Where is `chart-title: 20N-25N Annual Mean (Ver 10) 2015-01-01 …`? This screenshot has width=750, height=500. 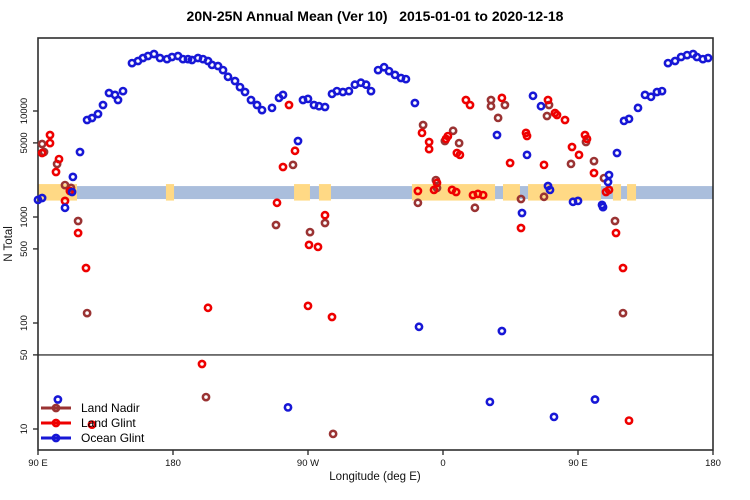
chart-title: 20N-25N Annual Mean (Ver 10) 2015-01-01 … is located at coordinates (375, 16).